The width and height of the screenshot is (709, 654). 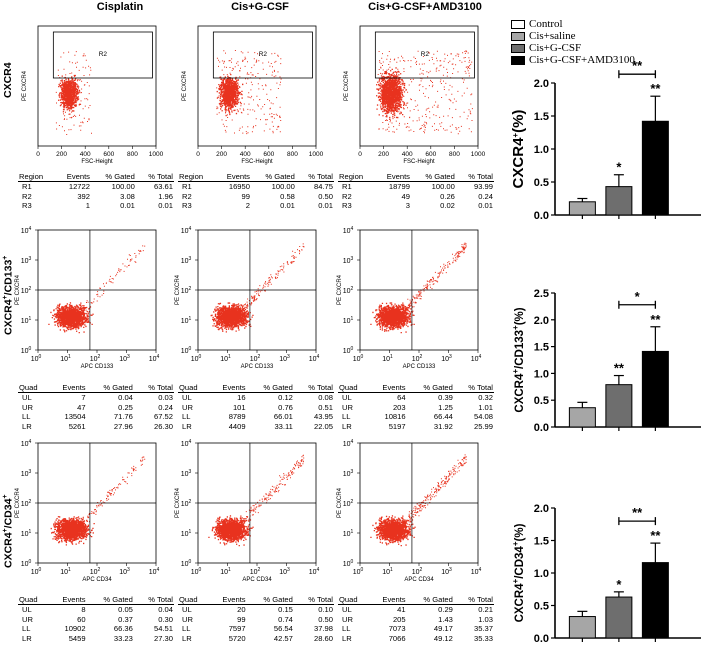 What do you see at coordinates (263, 54) in the screenshot?
I see `gate-r2-label: R2` at bounding box center [263, 54].